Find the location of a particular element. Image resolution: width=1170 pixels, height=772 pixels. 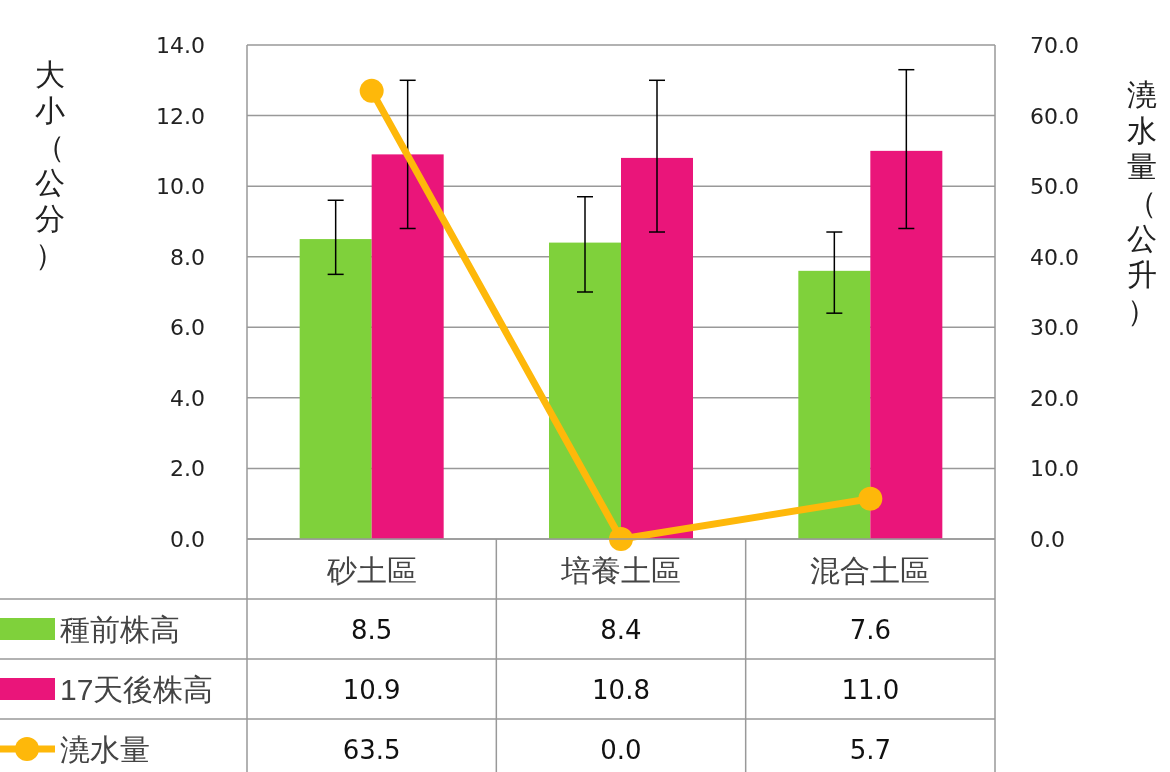

y2-tick-label: 30.0 is located at coordinates (1054, 328).